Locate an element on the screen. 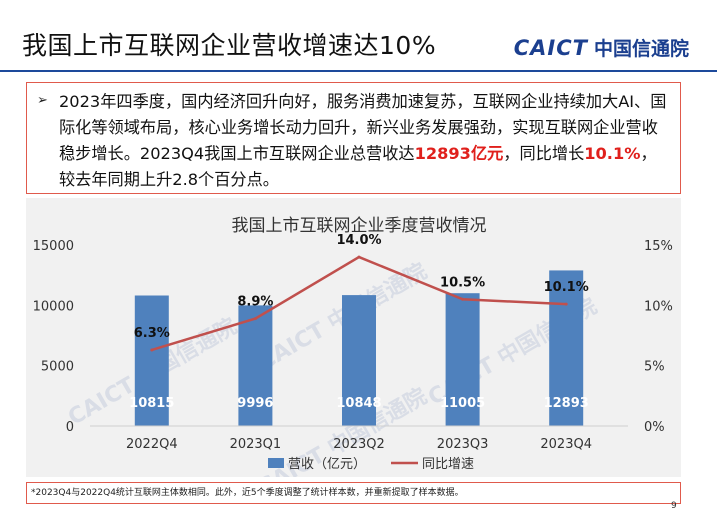  bar-revenue-2023Q3 is located at coordinates (462, 359).